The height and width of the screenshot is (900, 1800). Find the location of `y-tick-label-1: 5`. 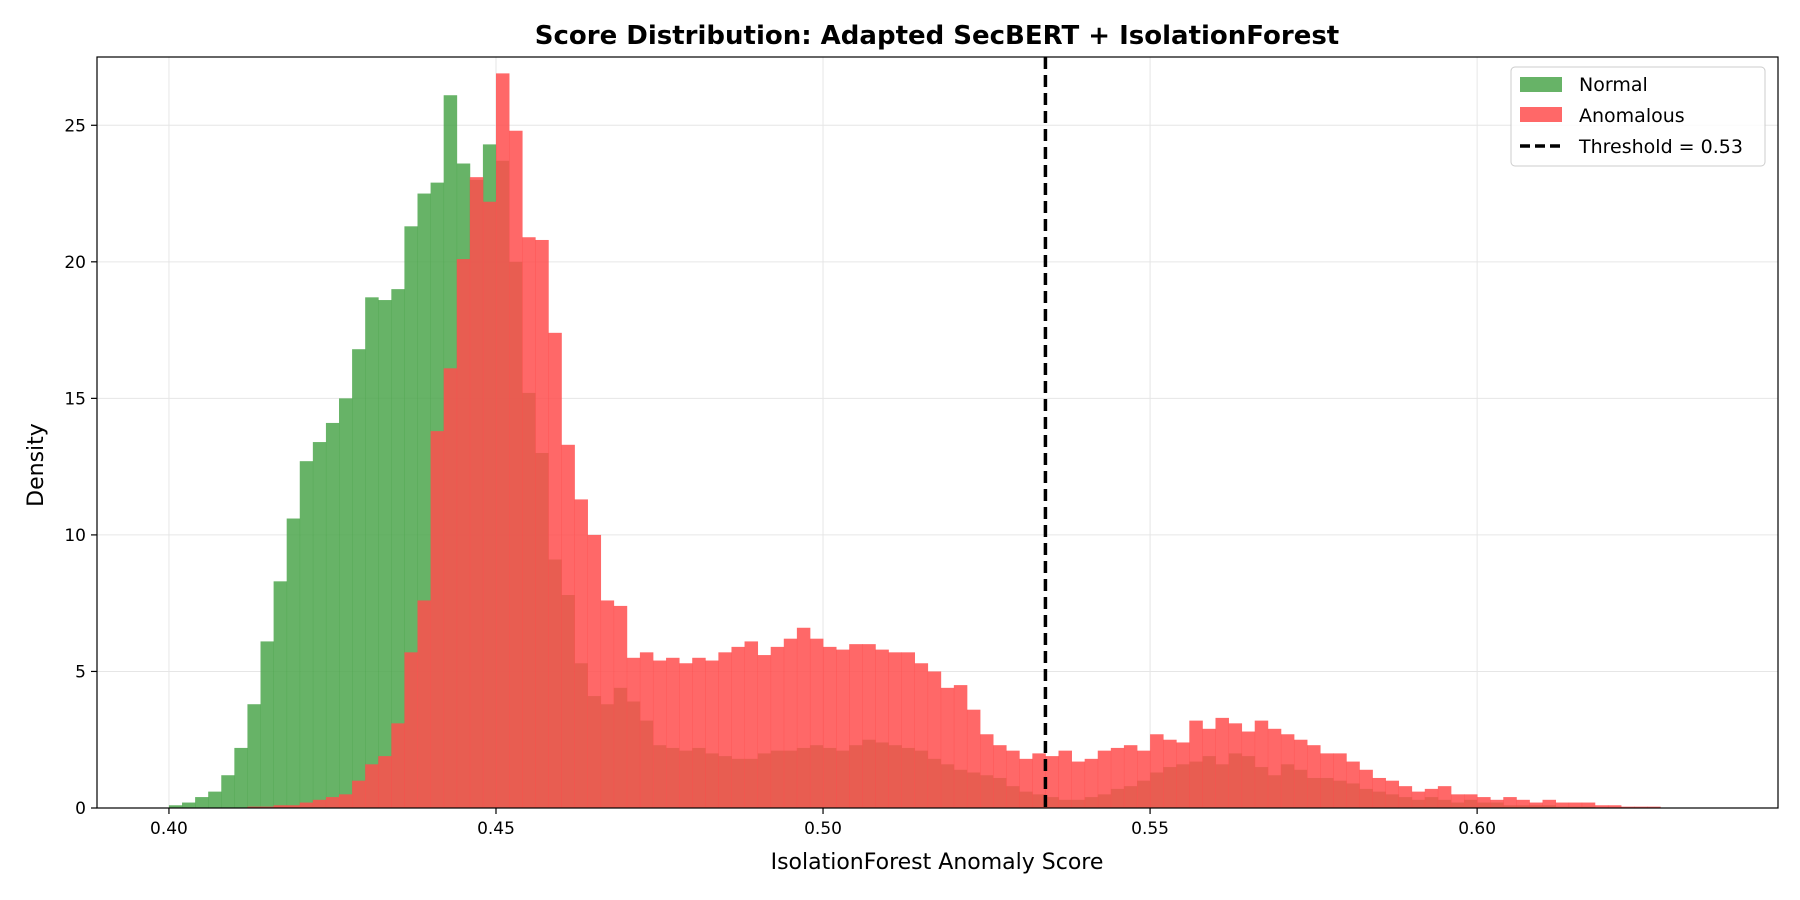

y-tick-label-1: 5 is located at coordinates (80, 672).